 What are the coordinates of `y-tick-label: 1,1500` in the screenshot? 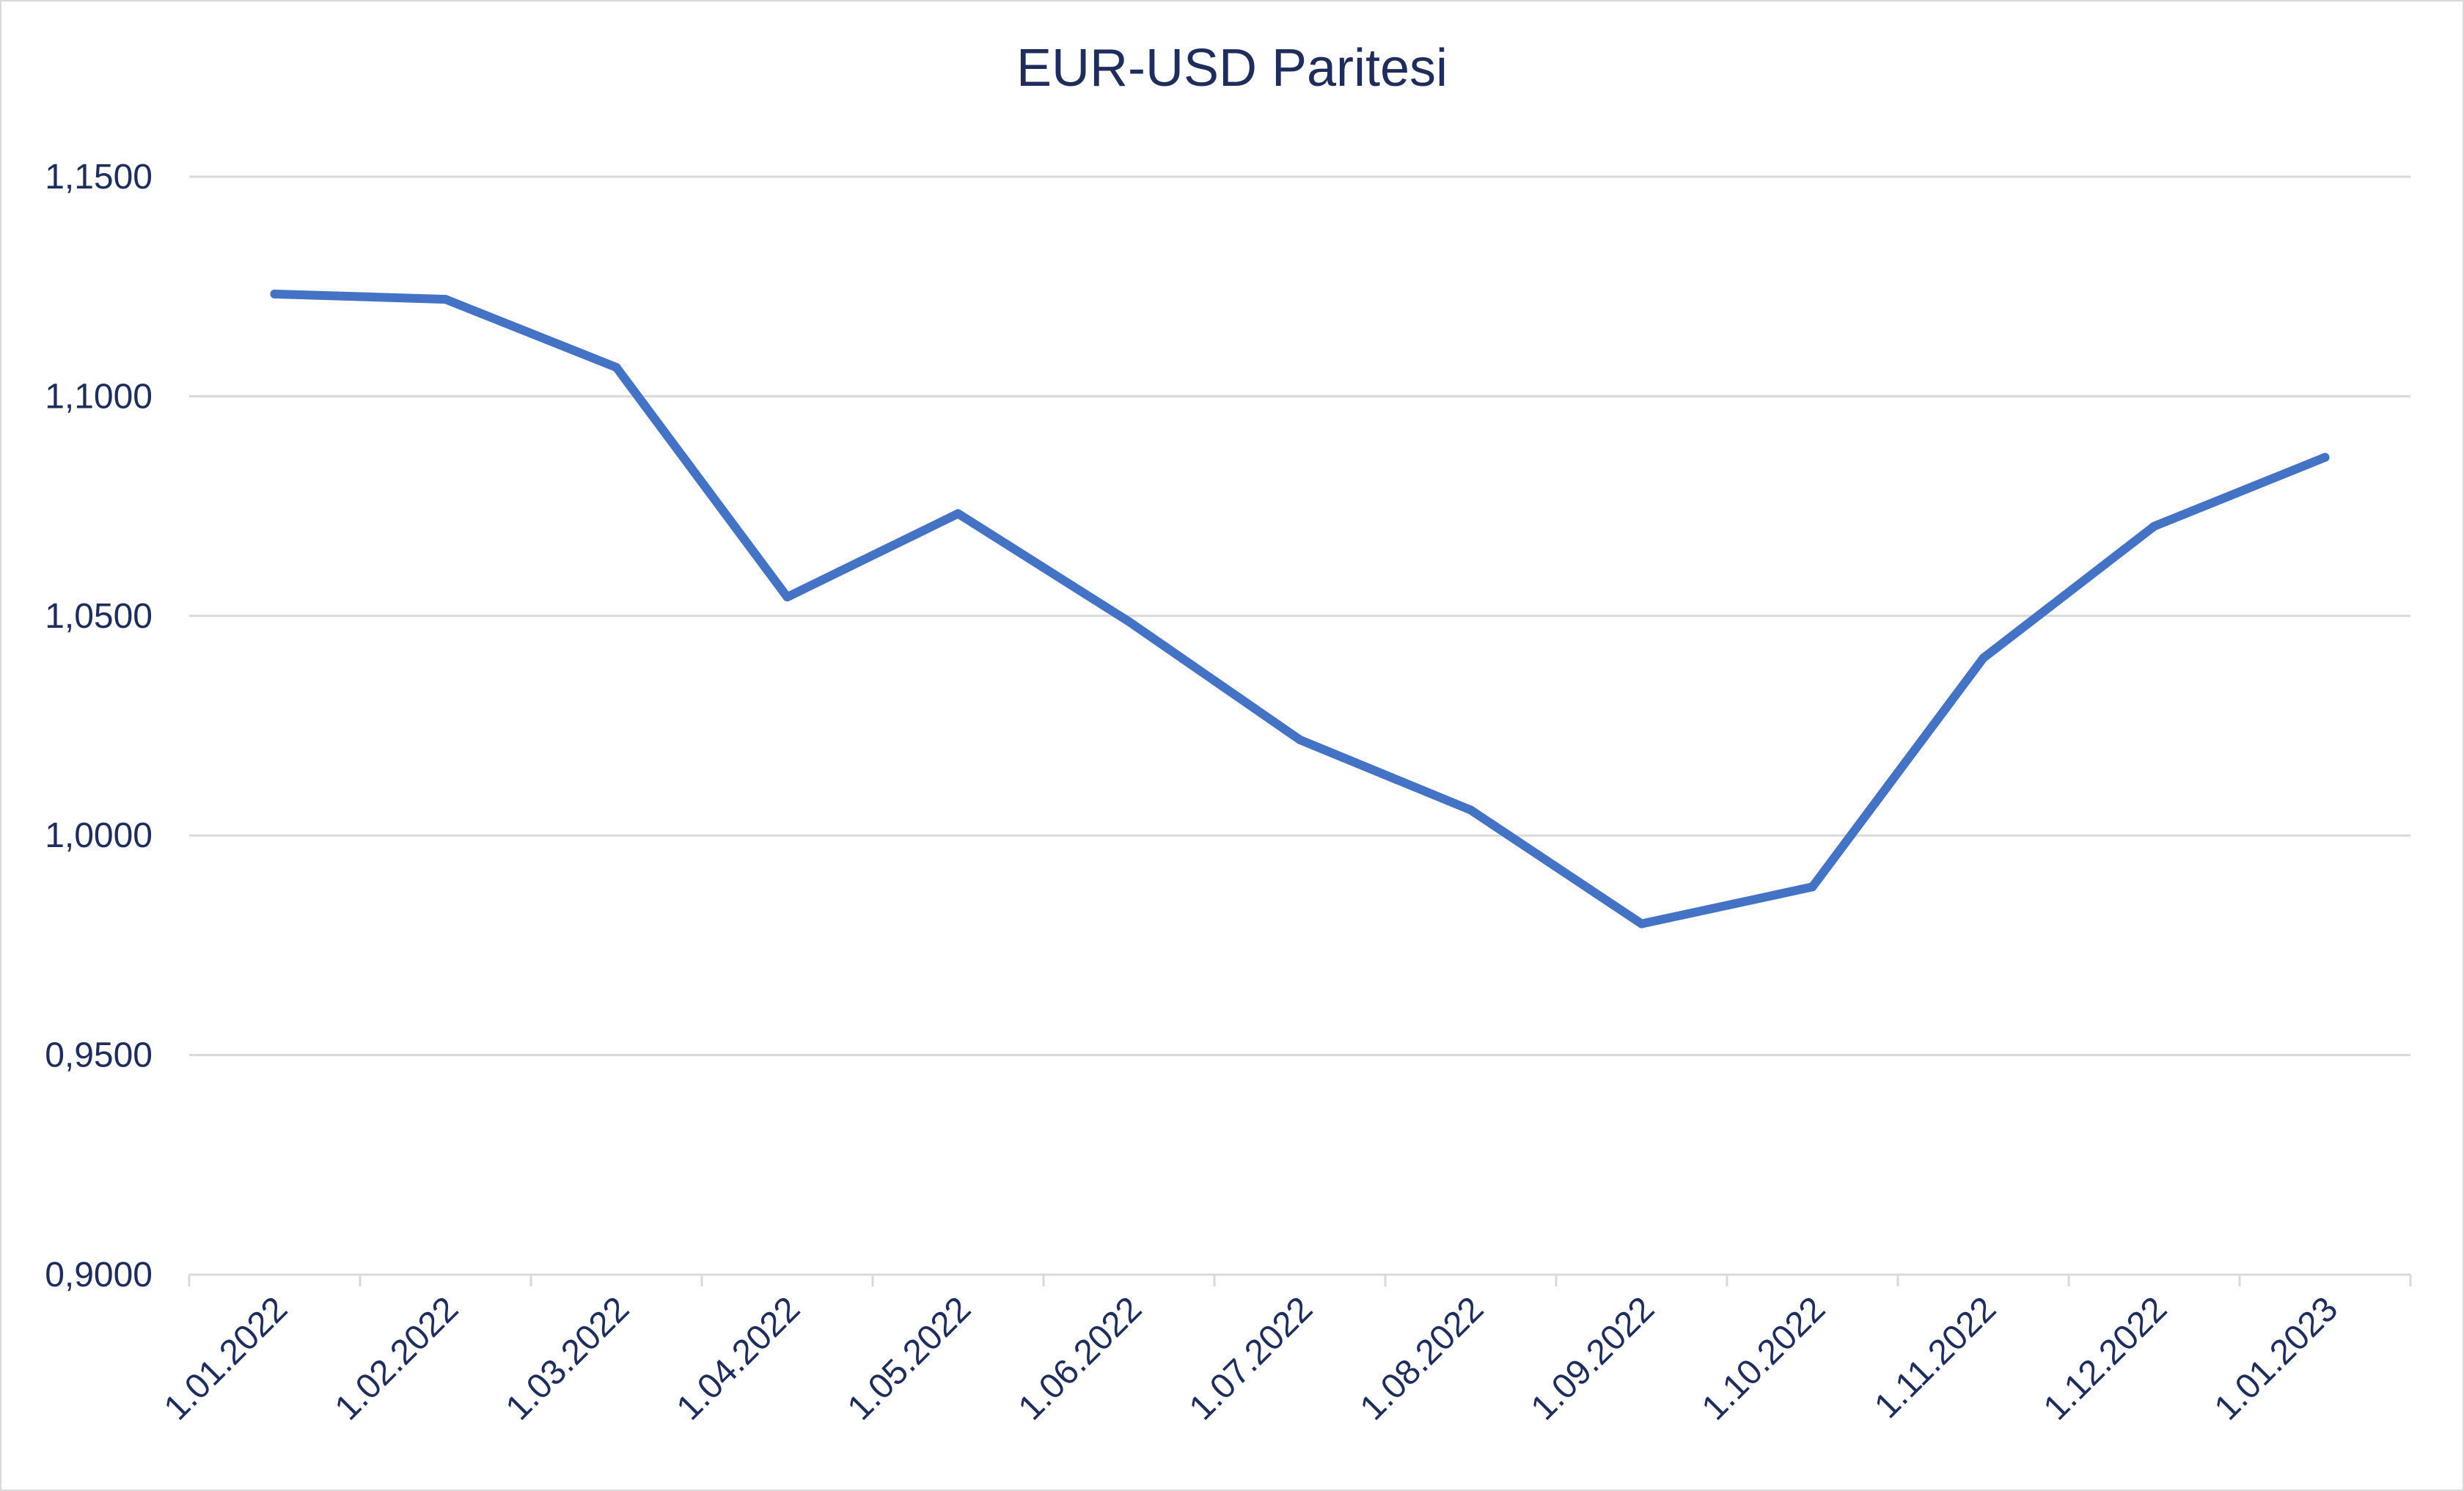 It's located at (99, 177).